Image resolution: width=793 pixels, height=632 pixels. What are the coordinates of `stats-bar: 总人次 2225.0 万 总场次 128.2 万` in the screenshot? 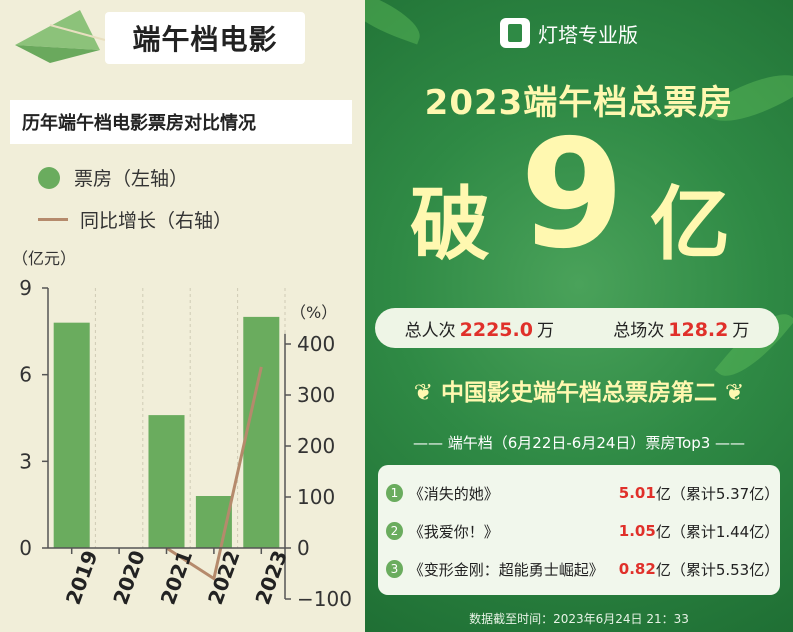 It's located at (577, 328).